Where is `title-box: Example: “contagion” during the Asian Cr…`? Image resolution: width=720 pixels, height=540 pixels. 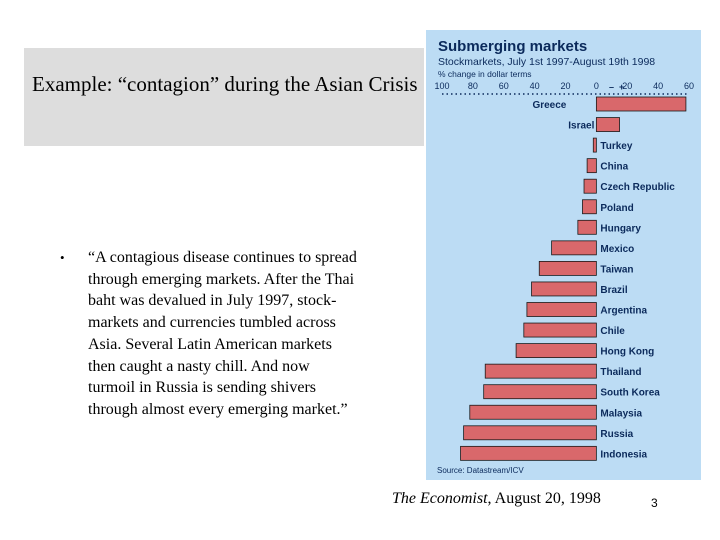 title-box: Example: “contagion” during the Asian Cr… is located at coordinates (224, 97).